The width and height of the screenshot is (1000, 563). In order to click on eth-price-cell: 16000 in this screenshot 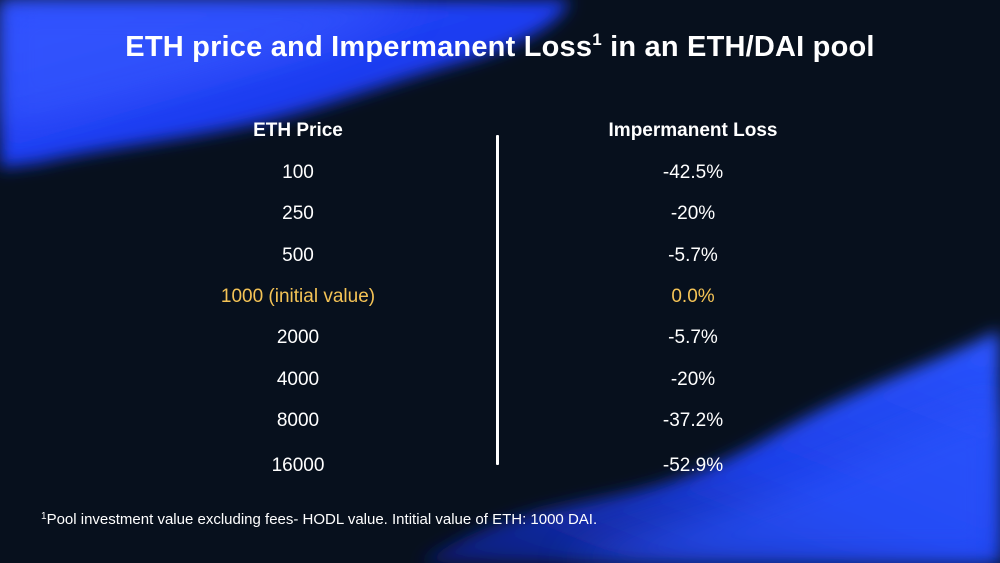, I will do `click(298, 465)`.